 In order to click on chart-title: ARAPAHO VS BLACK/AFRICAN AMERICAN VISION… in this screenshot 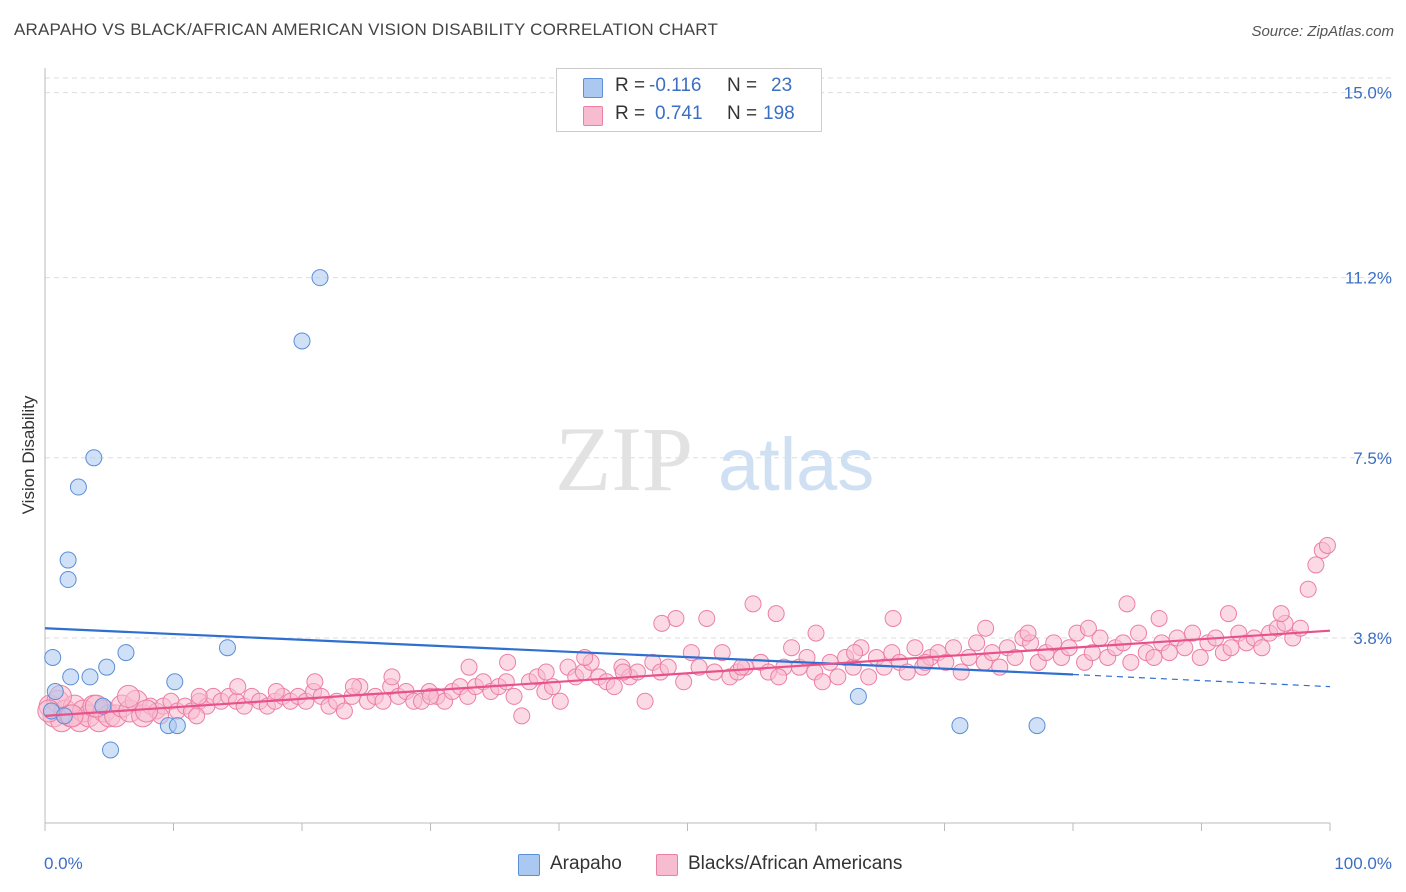, I will do `click(366, 29)`.